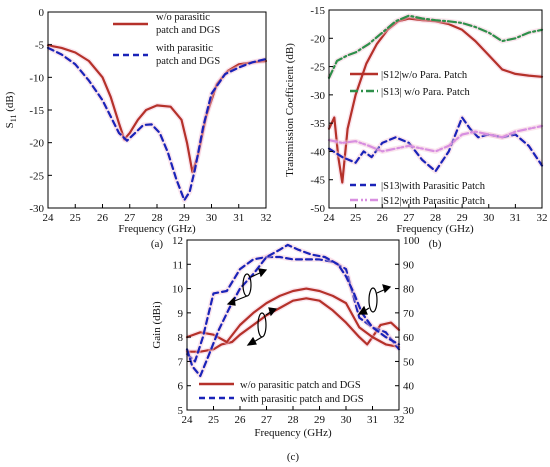 The height and width of the screenshot is (467, 550). I want to click on y-tick-label: 0, so click(42, 13).